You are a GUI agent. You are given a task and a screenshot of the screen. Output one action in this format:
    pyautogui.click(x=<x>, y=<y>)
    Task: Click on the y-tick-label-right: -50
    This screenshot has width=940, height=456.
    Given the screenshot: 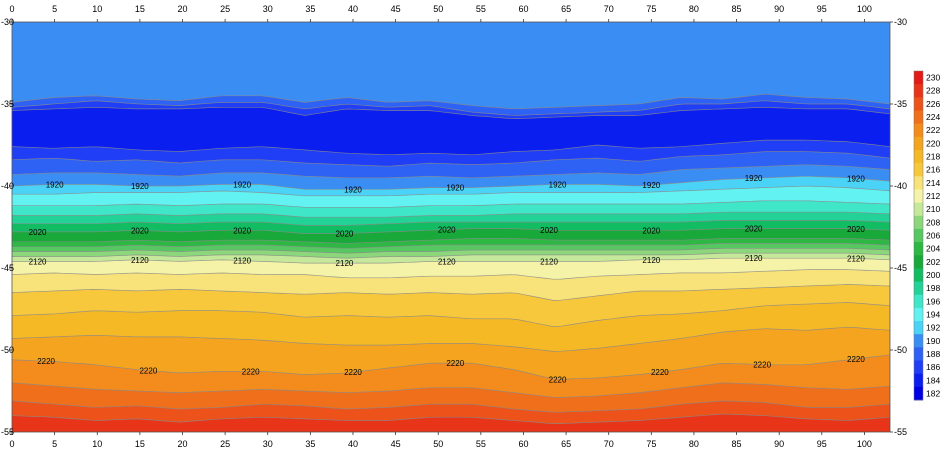 What is the action you would take?
    pyautogui.click(x=900, y=350)
    